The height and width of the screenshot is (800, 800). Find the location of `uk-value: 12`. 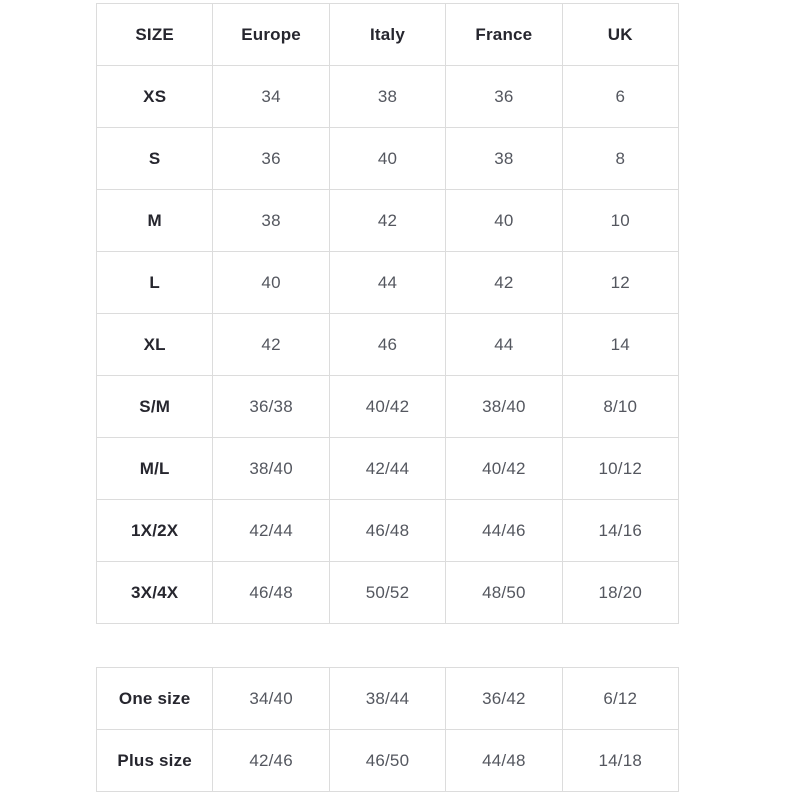

uk-value: 12 is located at coordinates (620, 282).